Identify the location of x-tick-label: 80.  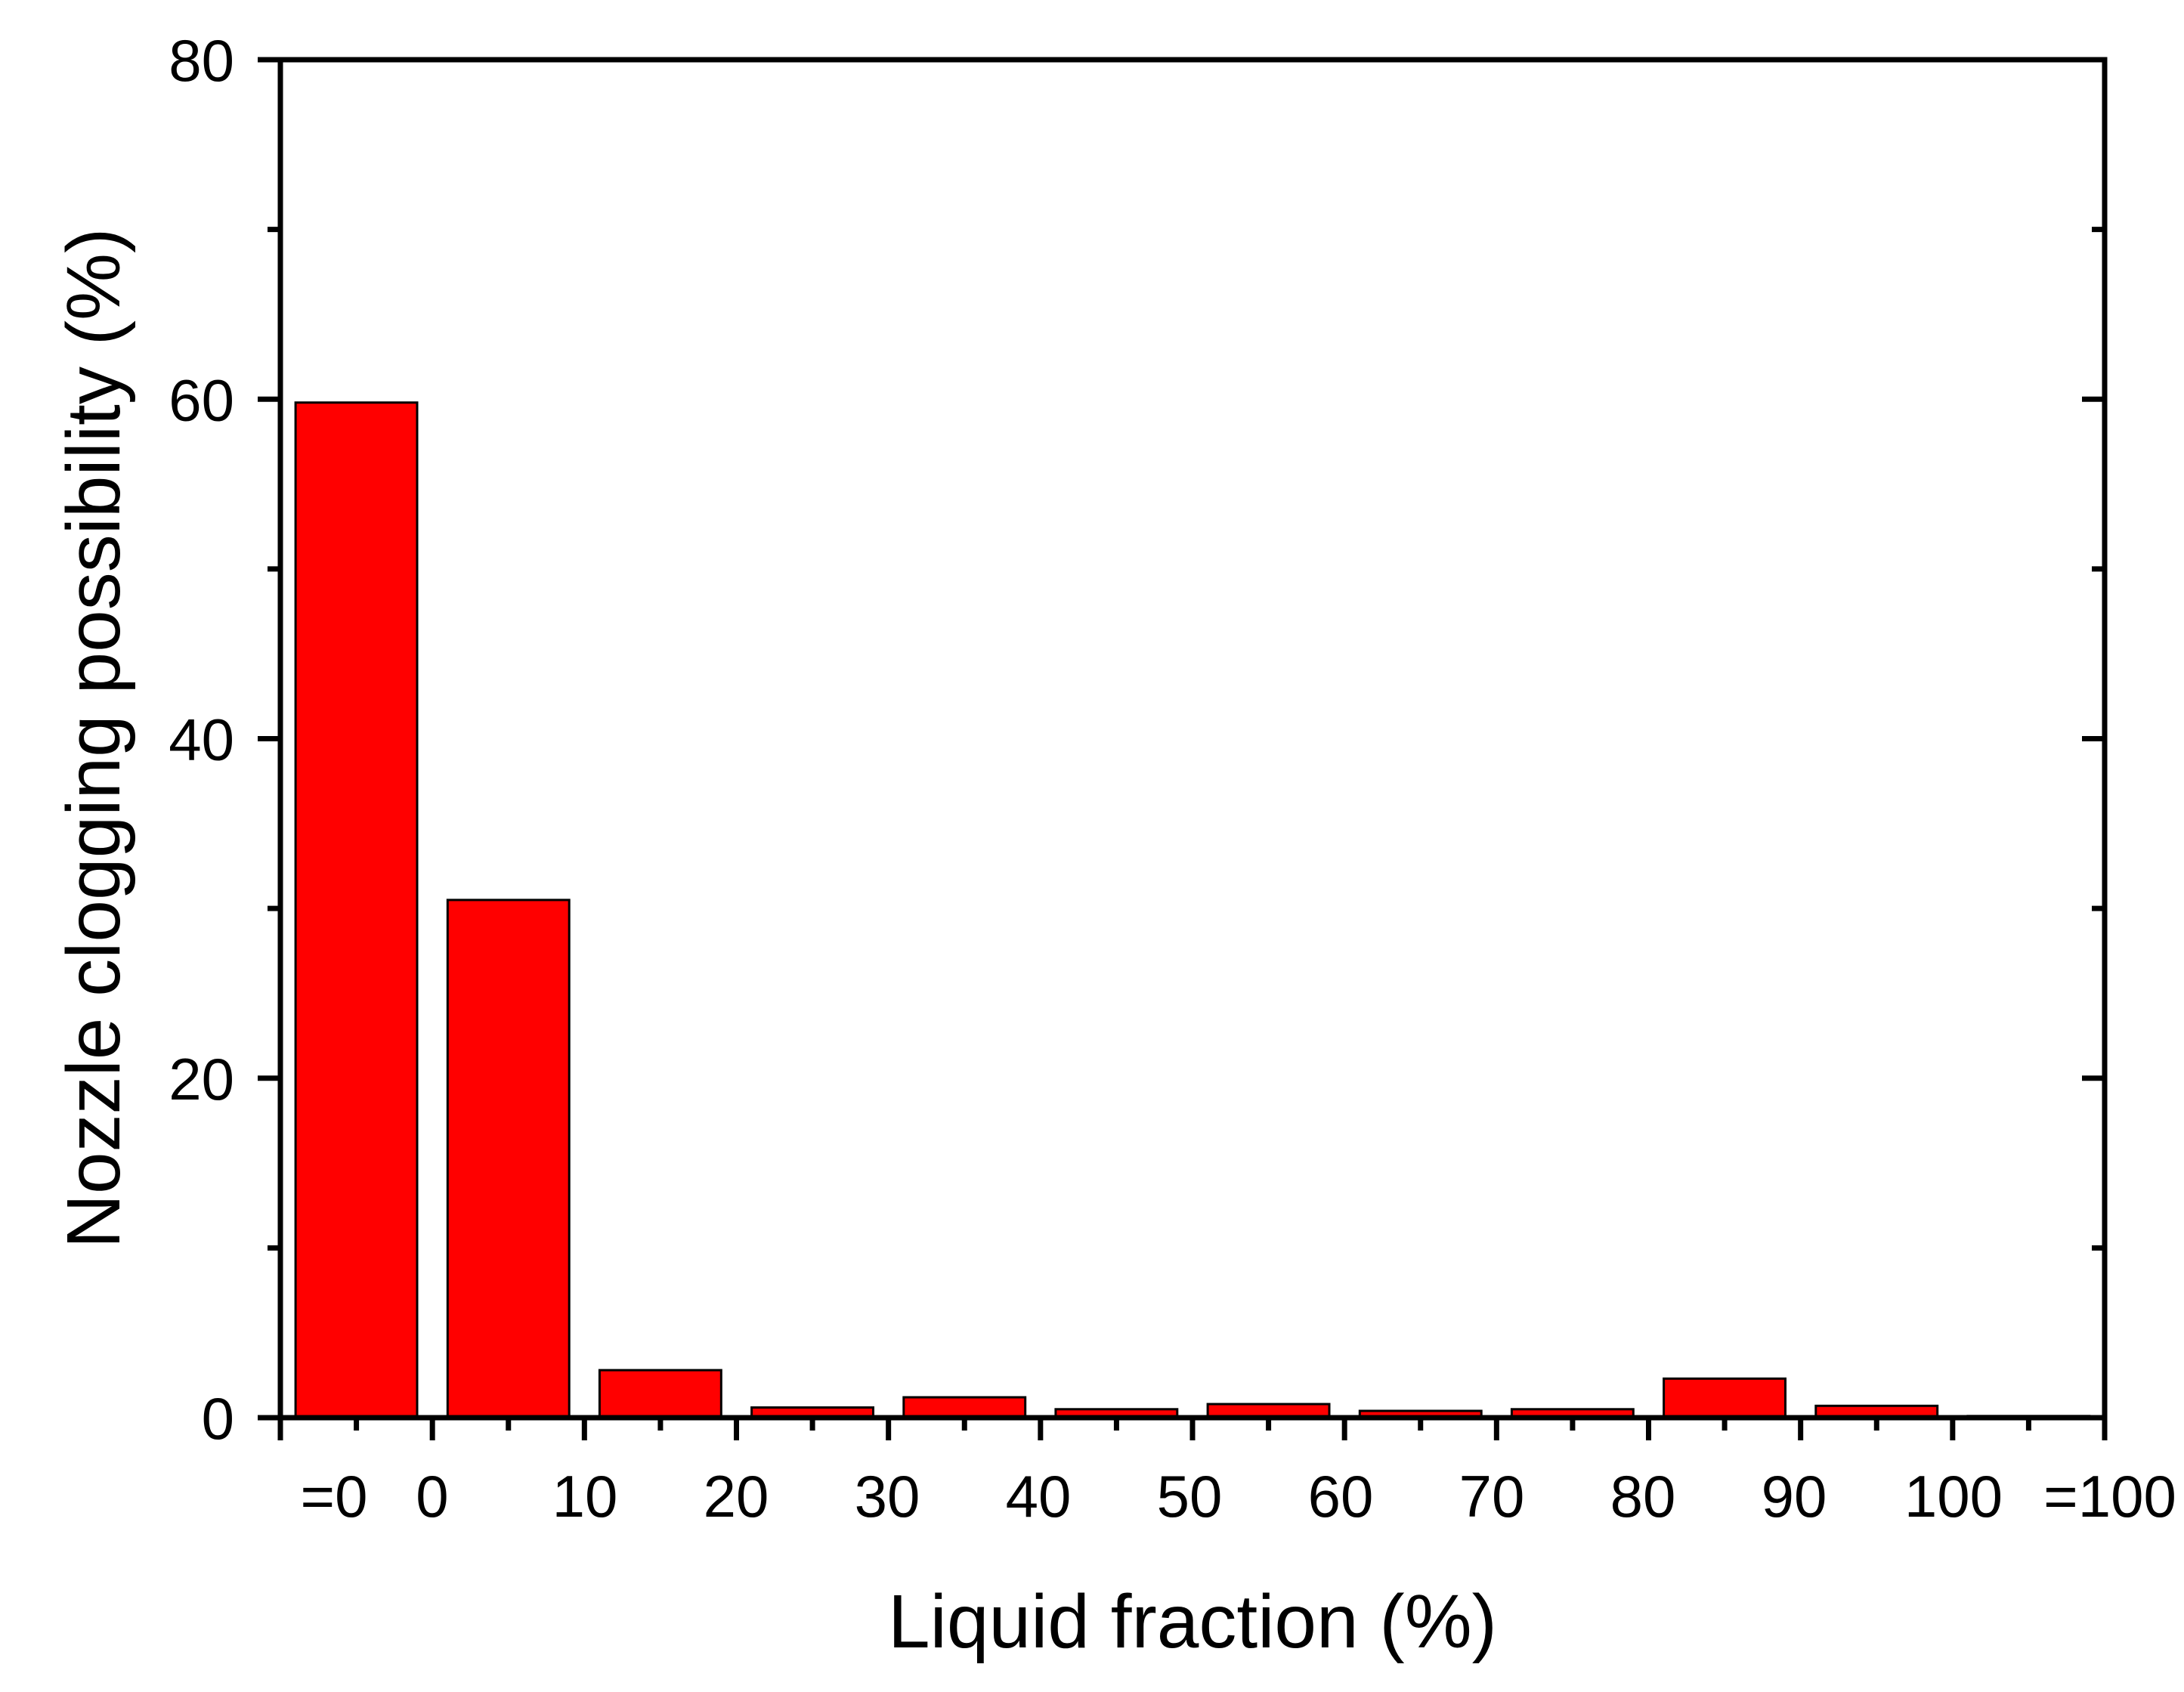
(1643, 1496).